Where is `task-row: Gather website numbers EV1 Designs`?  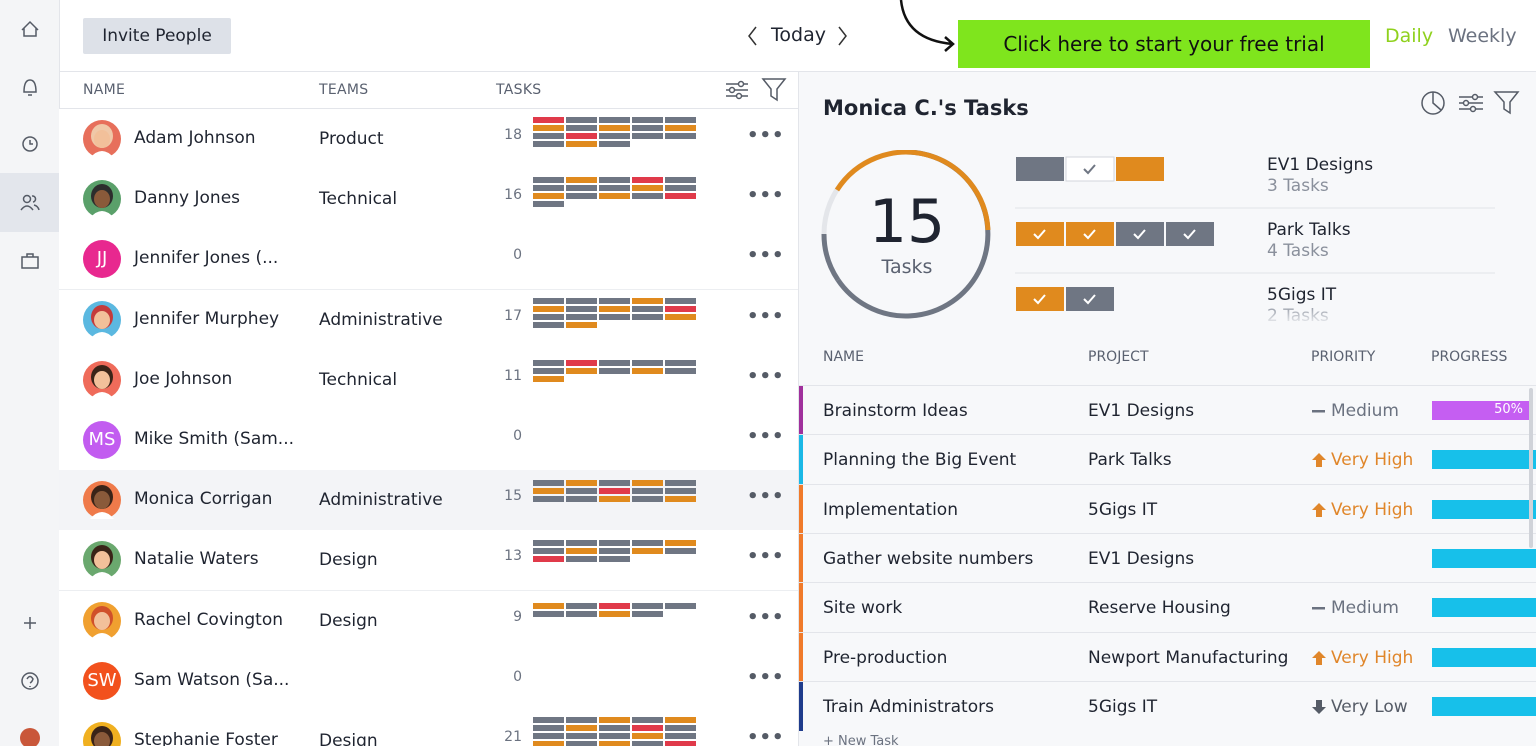
task-row: Gather website numbers EV1 Designs is located at coordinates (1167, 557).